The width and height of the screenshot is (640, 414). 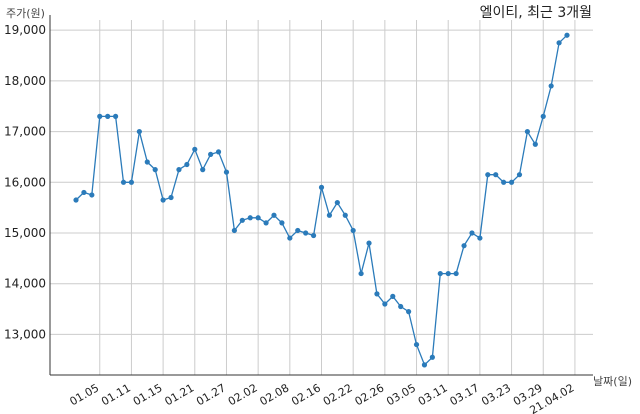 I want to click on x-tick-label: 01.27, so click(x=211, y=394).